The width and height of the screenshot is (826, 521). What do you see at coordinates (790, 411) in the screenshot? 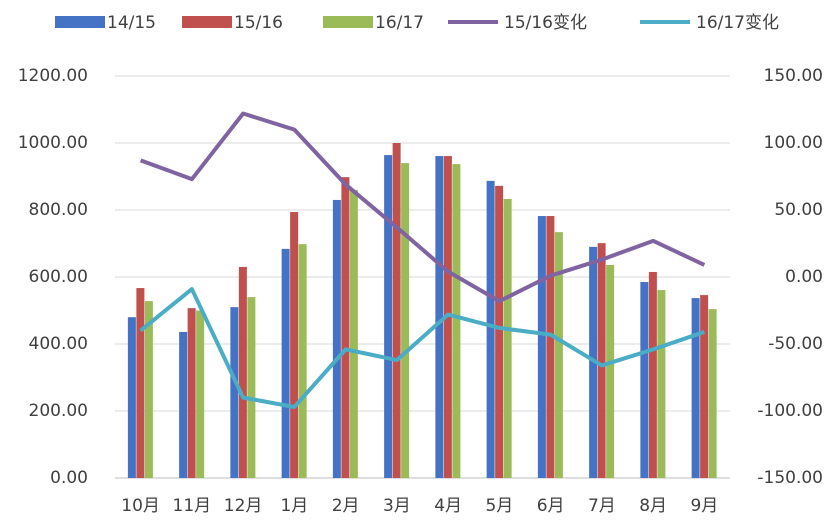
I see `y2-tick-label: -100.00` at bounding box center [790, 411].